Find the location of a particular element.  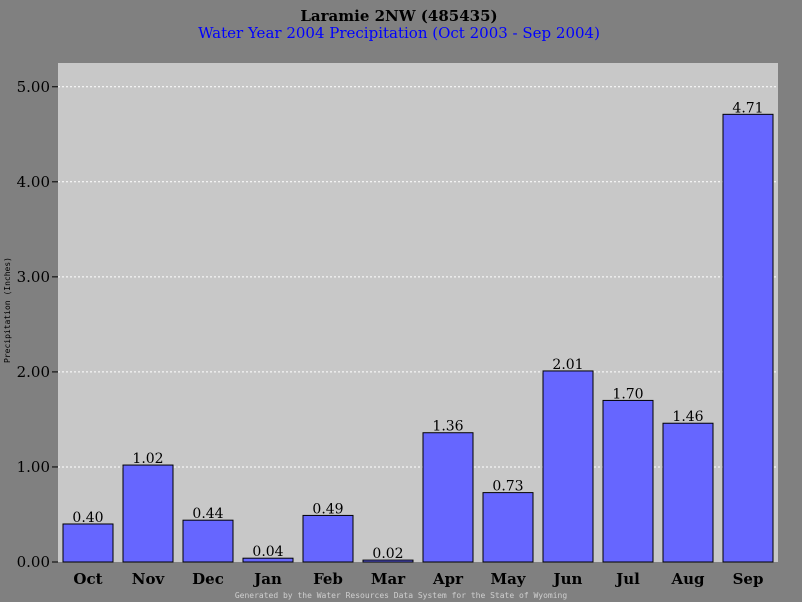

x-tick-label: Aug is located at coordinates (687, 579).